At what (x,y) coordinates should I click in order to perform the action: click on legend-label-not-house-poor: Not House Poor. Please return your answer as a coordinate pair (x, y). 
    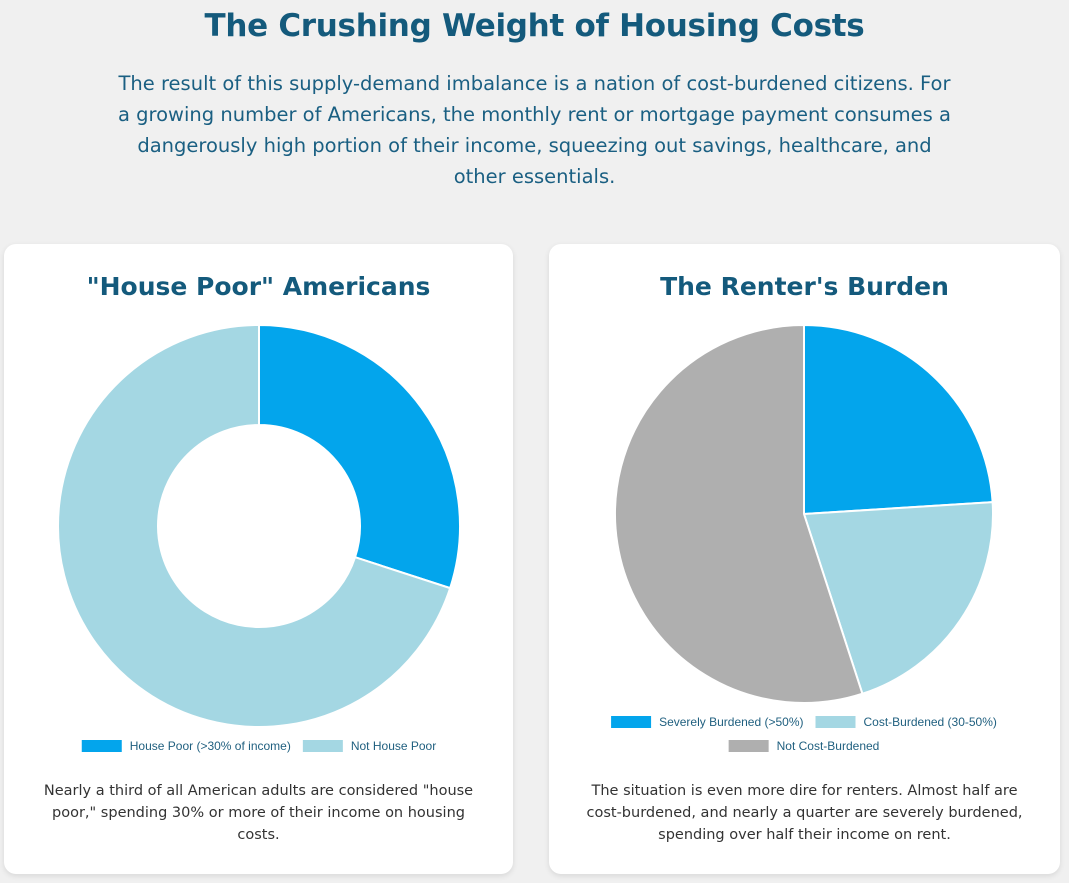
    Looking at the image, I should click on (393, 746).